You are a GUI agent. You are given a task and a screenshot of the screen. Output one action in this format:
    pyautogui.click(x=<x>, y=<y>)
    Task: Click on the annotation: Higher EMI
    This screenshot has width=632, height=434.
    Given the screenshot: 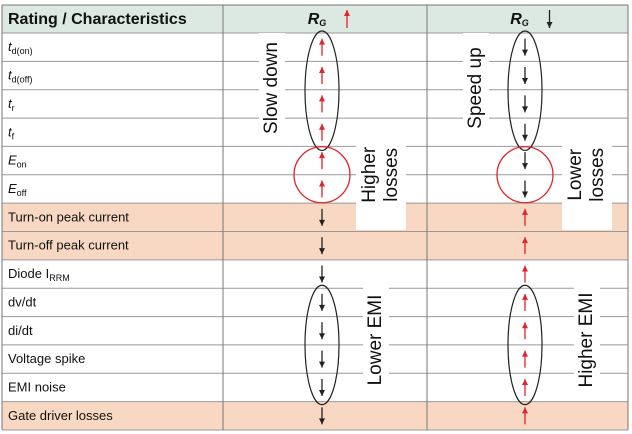 What is the action you would take?
    pyautogui.click(x=586, y=339)
    